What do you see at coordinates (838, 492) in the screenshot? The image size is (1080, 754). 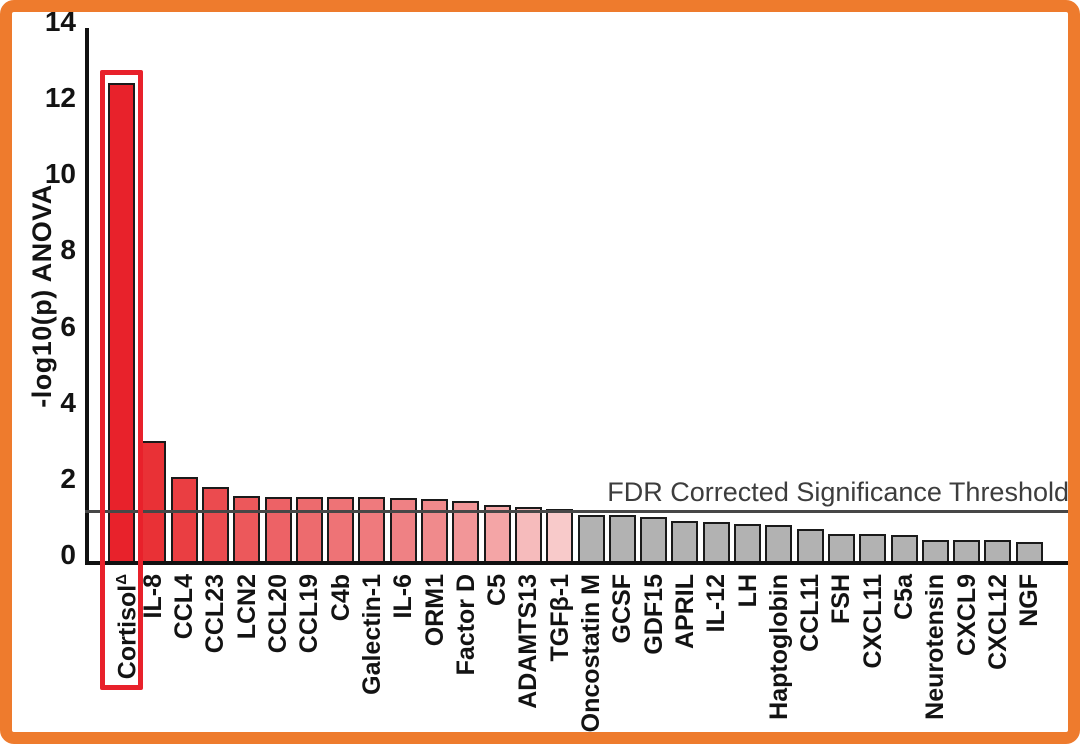 I see `threshold-label: FDR Corrected Significance Threshold` at bounding box center [838, 492].